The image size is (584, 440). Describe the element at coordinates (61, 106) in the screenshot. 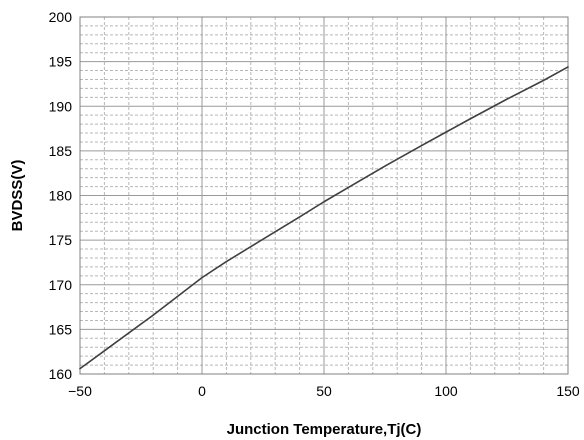

I see `y-tick-label: 190` at that location.